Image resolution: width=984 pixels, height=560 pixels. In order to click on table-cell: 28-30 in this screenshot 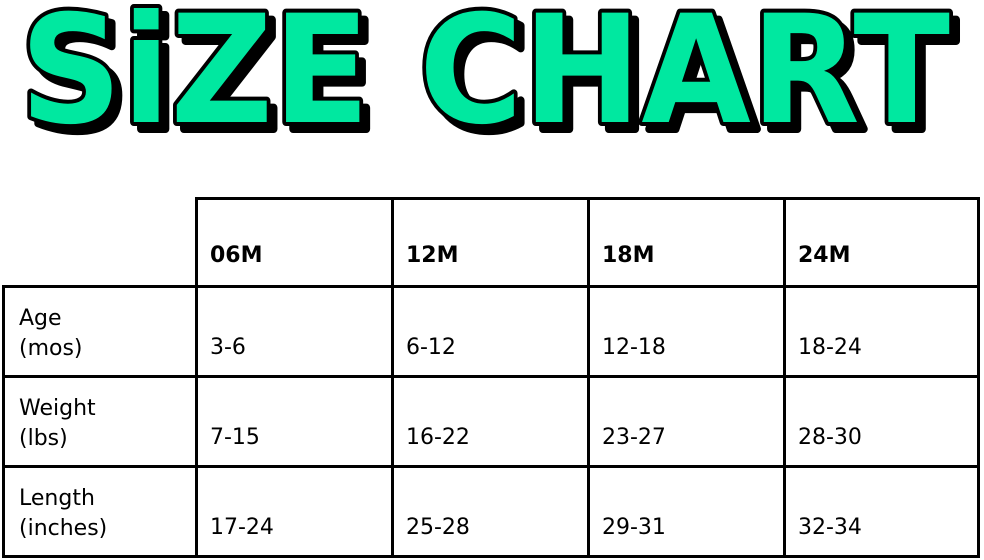, I will do `click(883, 423)`.